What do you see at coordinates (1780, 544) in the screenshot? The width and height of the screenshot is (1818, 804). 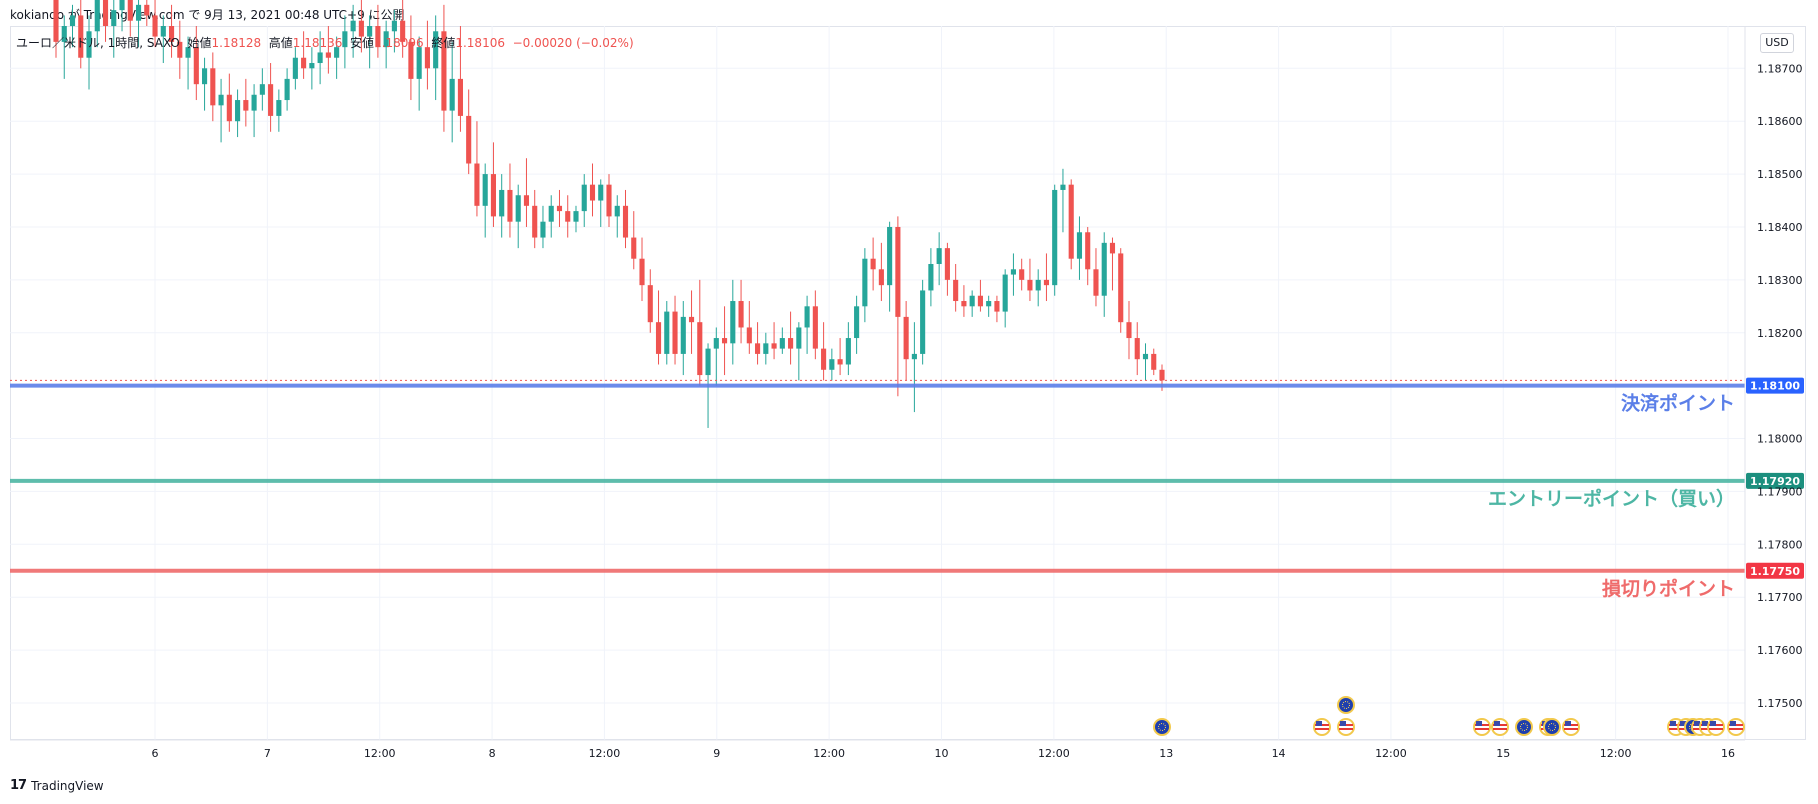 I see `price-tick-label: 1.17800` at bounding box center [1780, 544].